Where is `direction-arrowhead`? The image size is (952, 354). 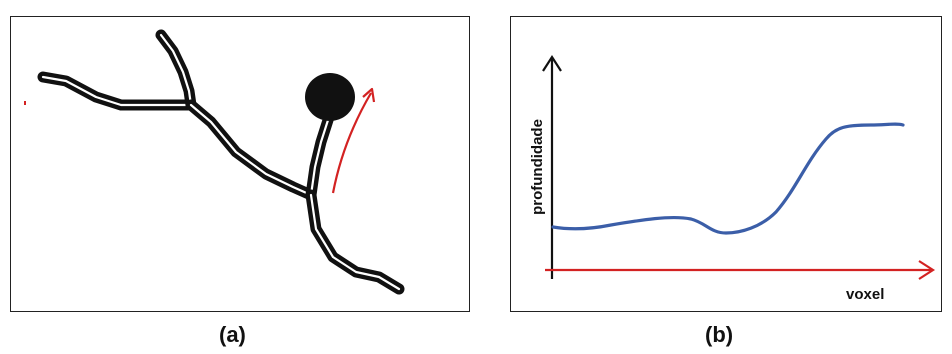
direction-arrowhead is located at coordinates (369, 95).